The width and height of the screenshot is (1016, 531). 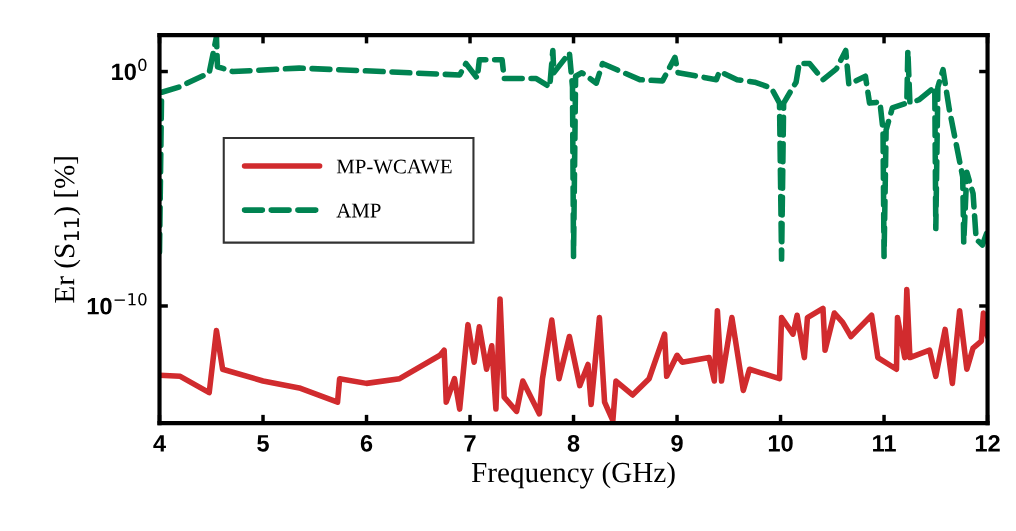 I want to click on legend-label: AMP, so click(x=358, y=210).